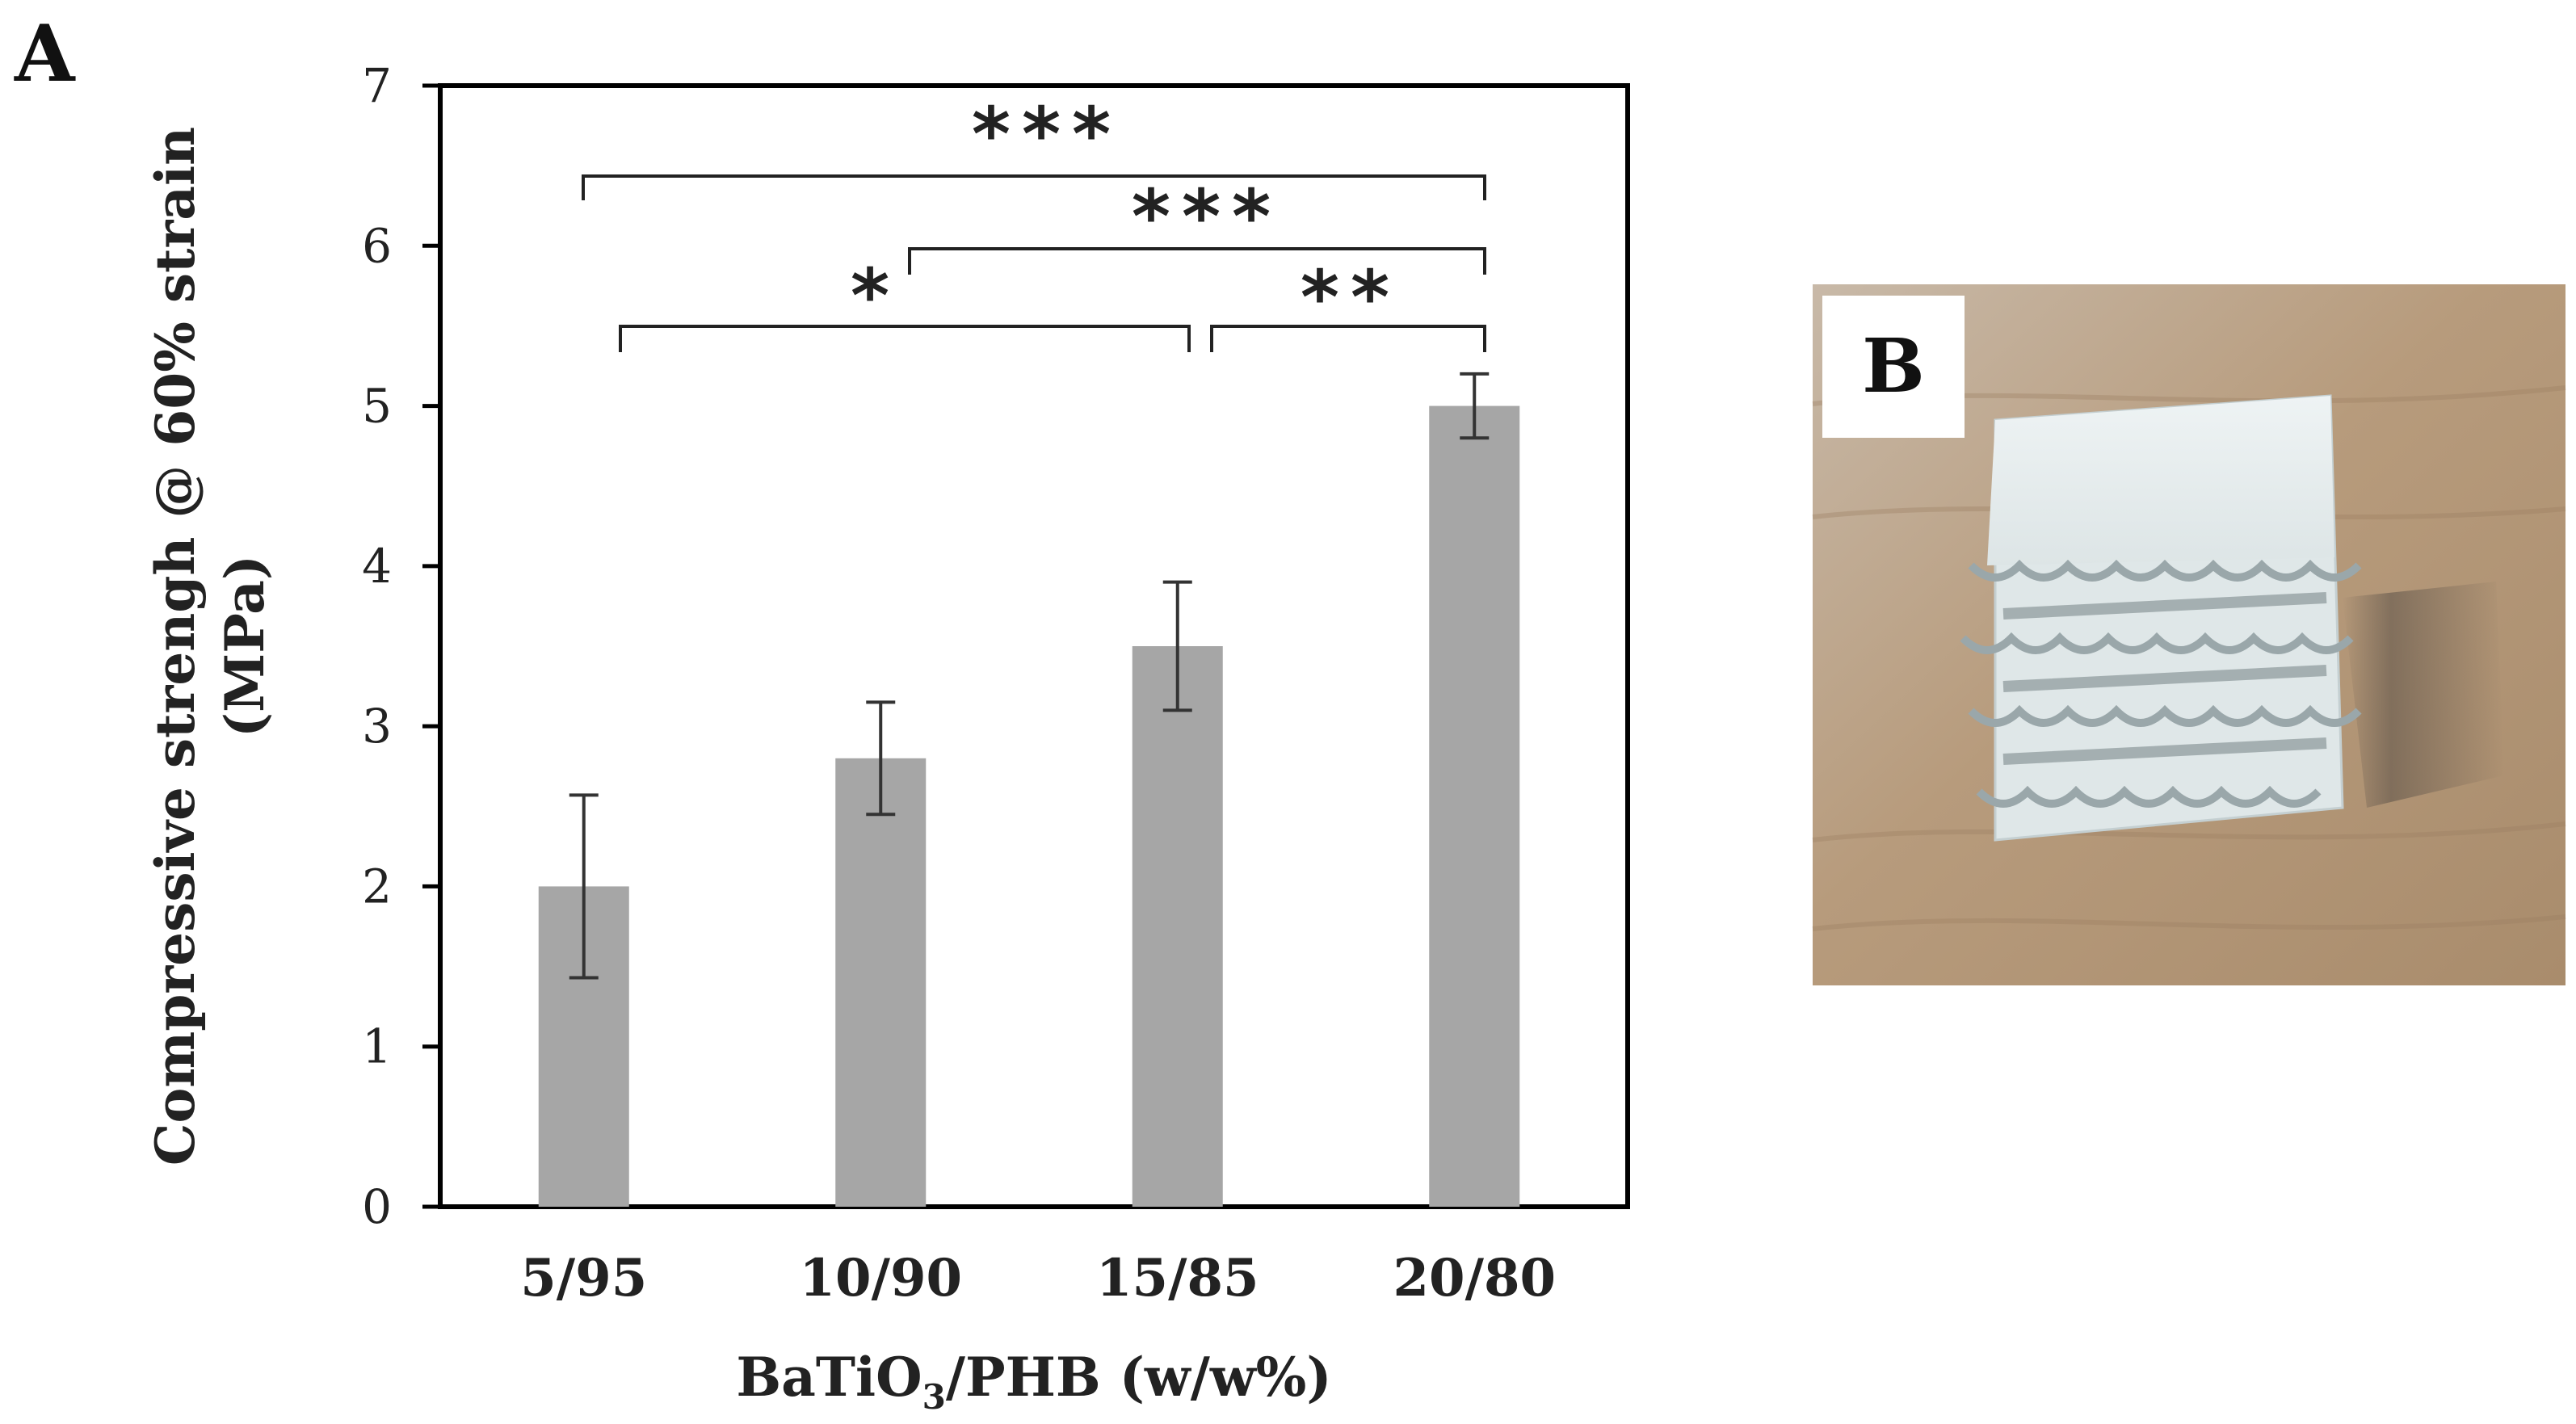  I want to click on y-tick-label: 6, so click(377, 246).